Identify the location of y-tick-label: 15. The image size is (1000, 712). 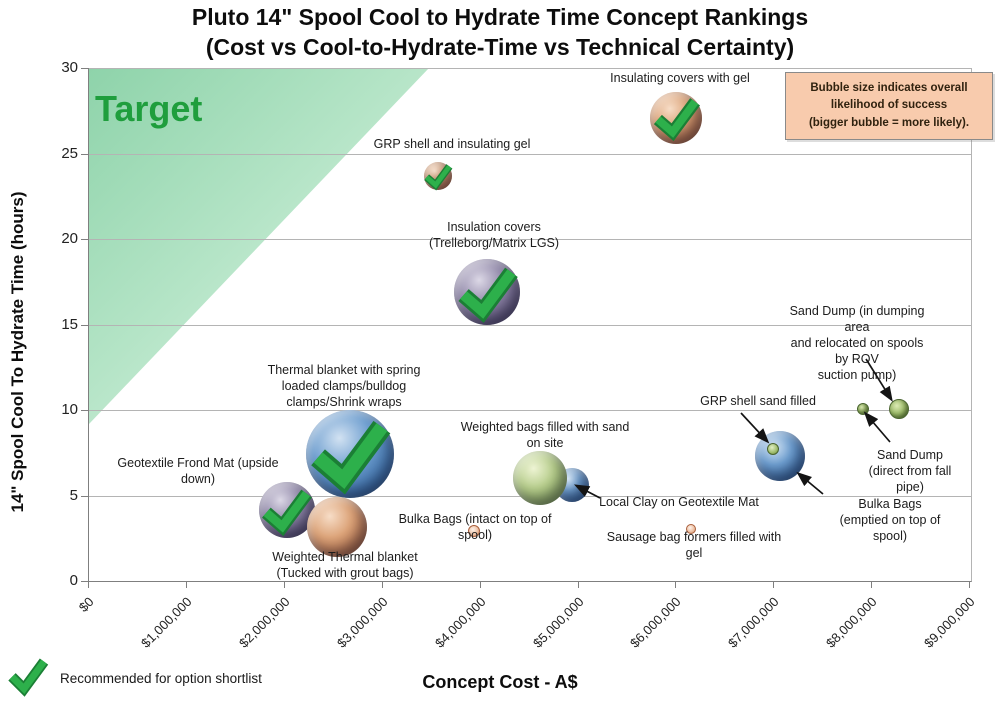
(69, 324).